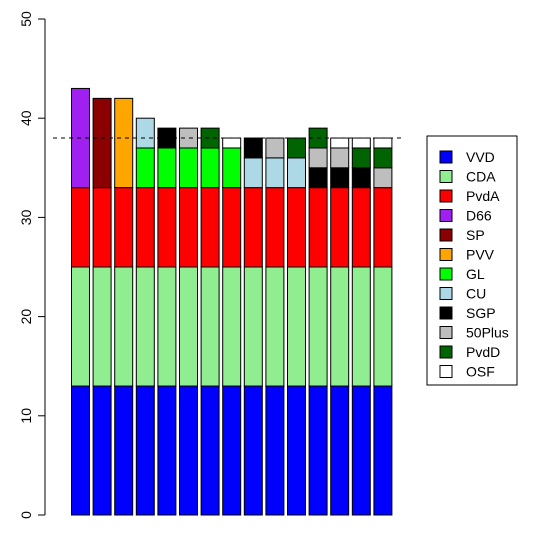  I want to click on legend-label: CDA, so click(481, 177).